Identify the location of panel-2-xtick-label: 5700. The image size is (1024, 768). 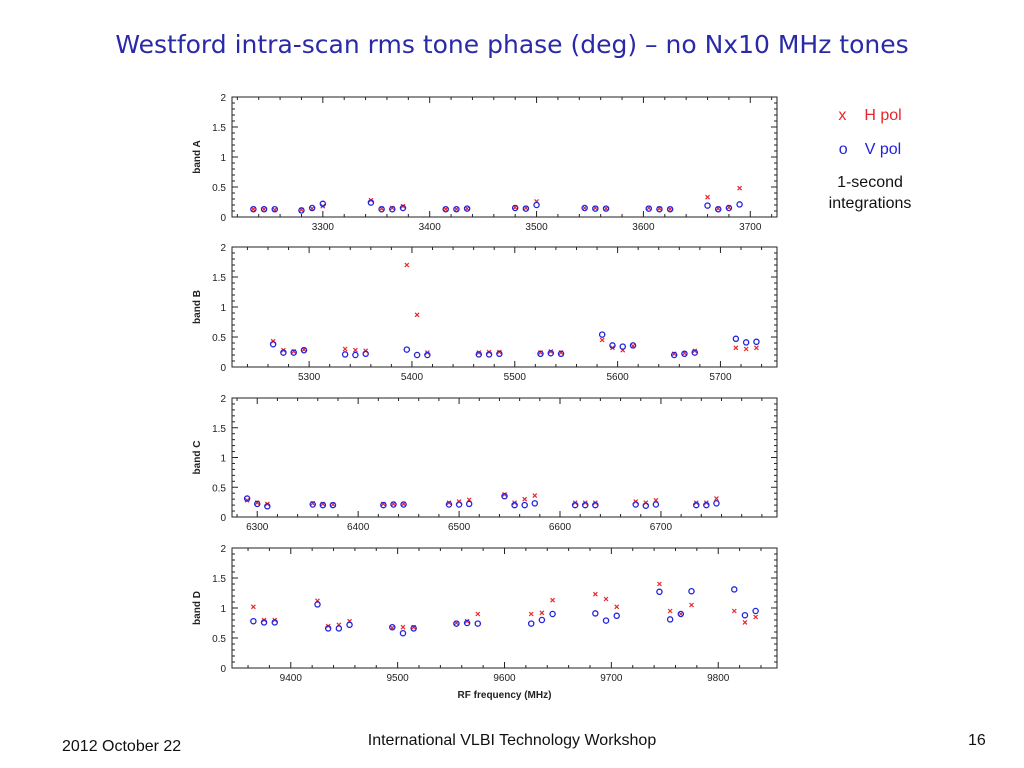
(720, 377).